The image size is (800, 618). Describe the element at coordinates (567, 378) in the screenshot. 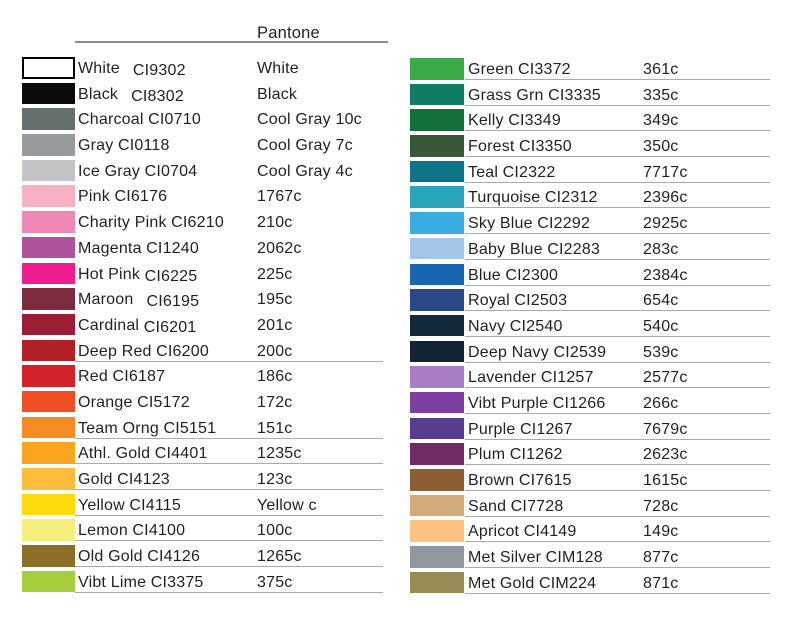

I see `ci-code: CI1257` at that location.